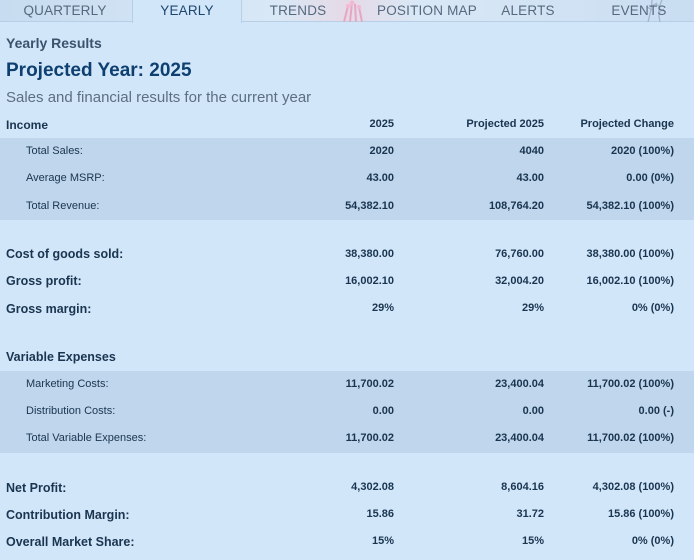 The height and width of the screenshot is (560, 694). Describe the element at coordinates (67, 384) in the screenshot. I see `row-label: Marketing Costs:` at that location.